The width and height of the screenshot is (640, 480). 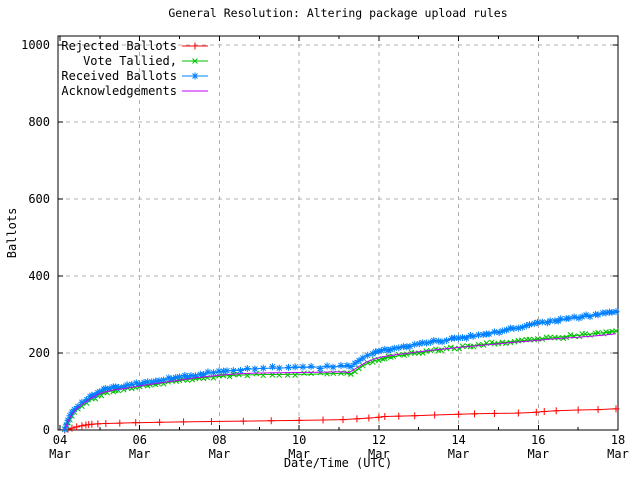 I want to click on legend-item-received-ballots: Received Ballots, so click(x=134, y=76).